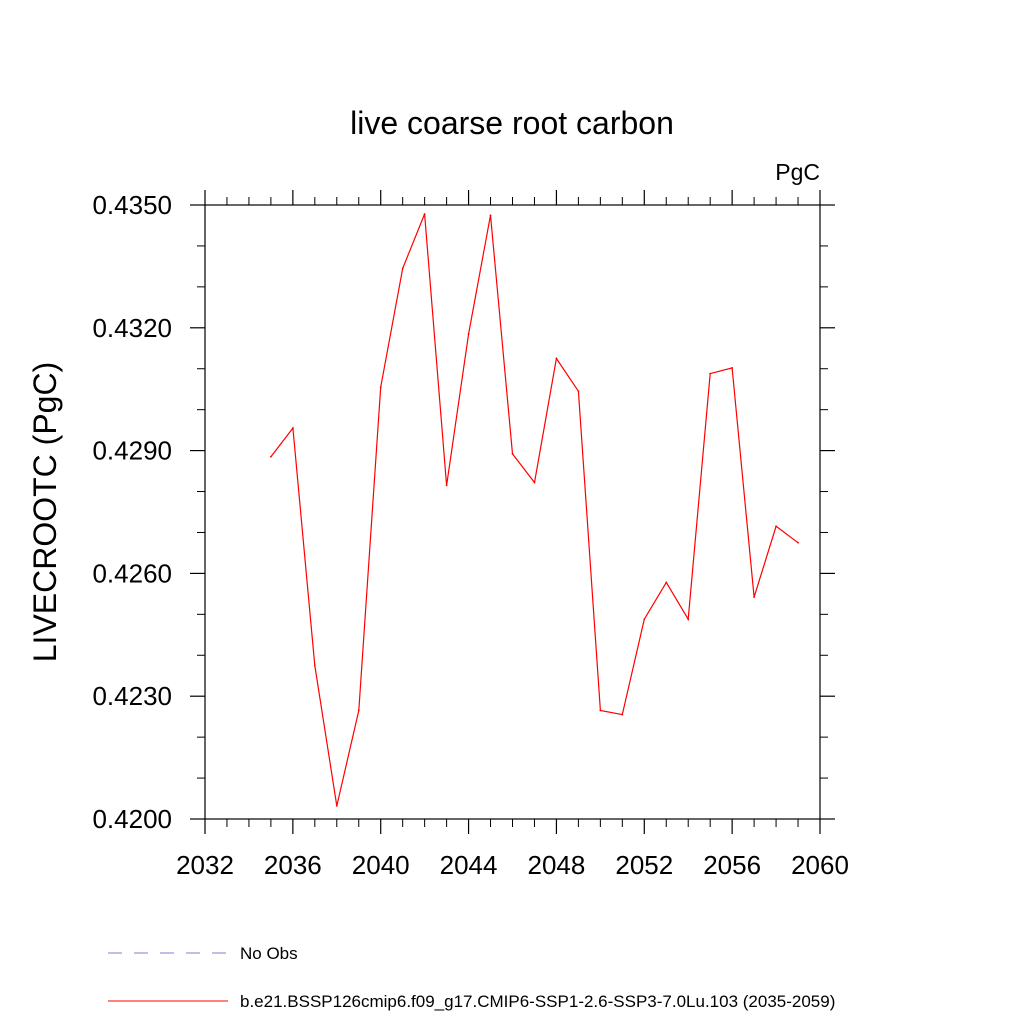 The image size is (1024, 1029). What do you see at coordinates (132, 328) in the screenshot?
I see `y-tick-label: 0.4320` at bounding box center [132, 328].